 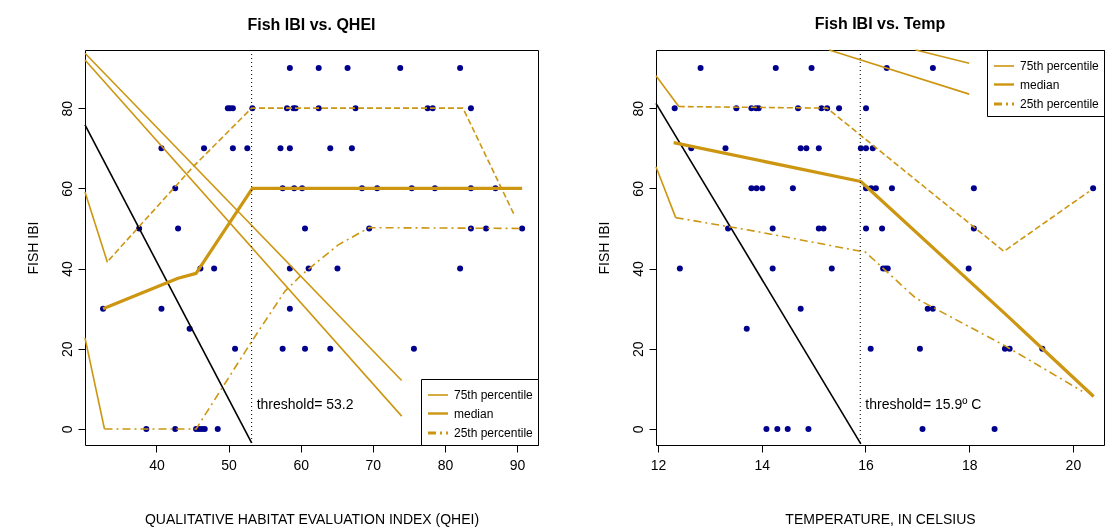 What do you see at coordinates (880, 24) in the screenshot?
I see `chart-title: Fish IBI vs. Temp` at bounding box center [880, 24].